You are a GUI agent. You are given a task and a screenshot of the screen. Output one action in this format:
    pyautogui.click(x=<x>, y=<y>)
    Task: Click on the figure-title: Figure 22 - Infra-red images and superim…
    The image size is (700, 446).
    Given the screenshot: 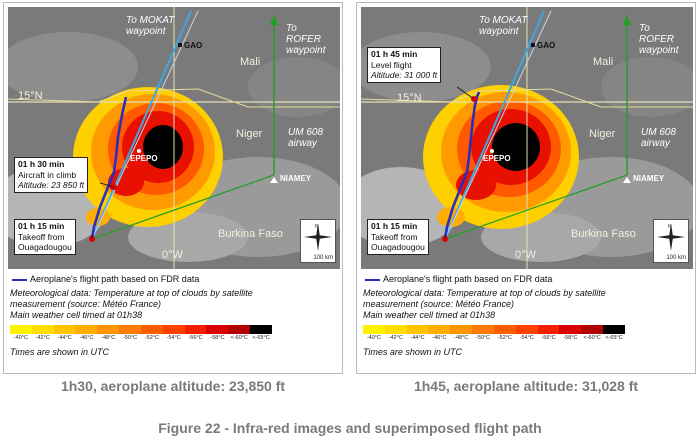 What is the action you would take?
    pyautogui.click(x=350, y=428)
    